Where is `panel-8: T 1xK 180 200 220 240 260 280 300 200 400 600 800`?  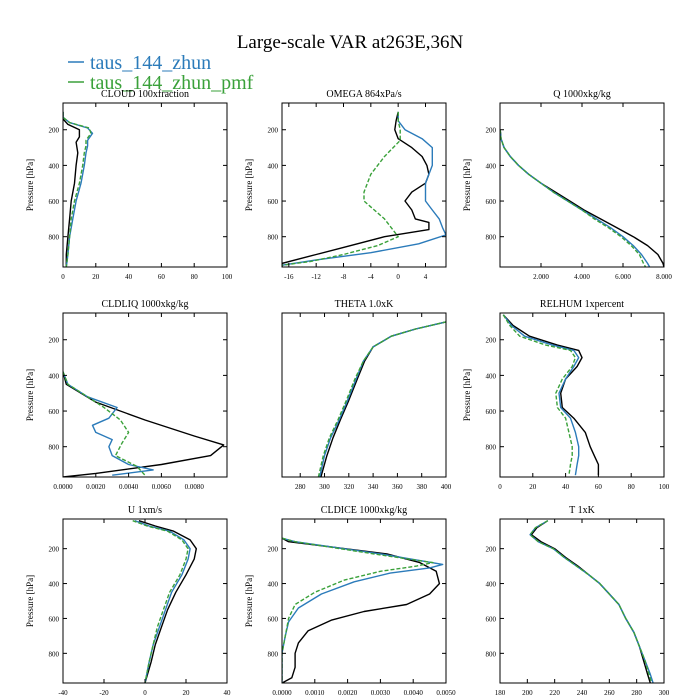 panel-8: T 1xK 180 200 220 240 260 280 300 200 400 600 800 is located at coordinates (578, 601).